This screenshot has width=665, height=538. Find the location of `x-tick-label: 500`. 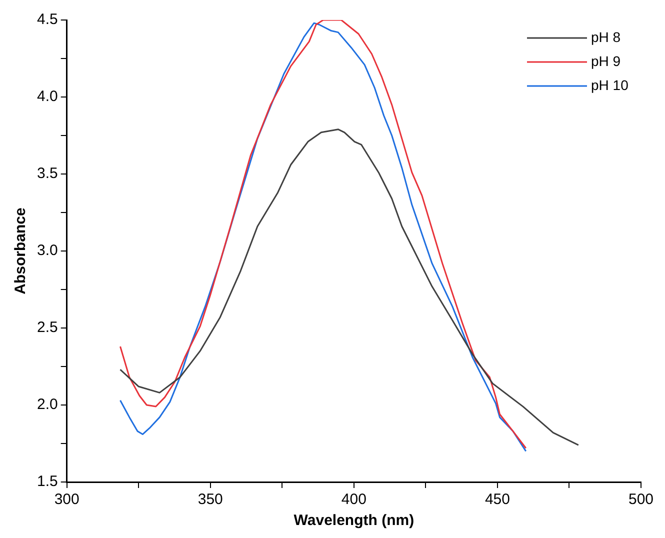

x-tick-label: 500 is located at coordinates (641, 499).